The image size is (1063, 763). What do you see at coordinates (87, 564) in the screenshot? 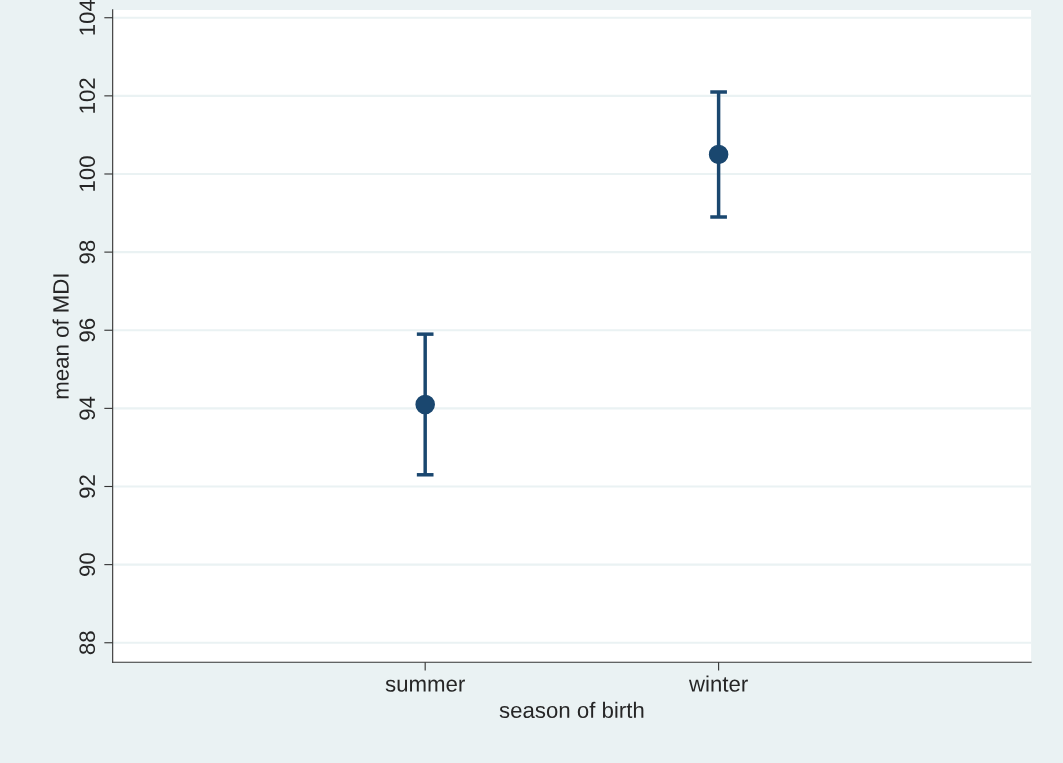
I see `y-tick-label: 90` at bounding box center [87, 564].